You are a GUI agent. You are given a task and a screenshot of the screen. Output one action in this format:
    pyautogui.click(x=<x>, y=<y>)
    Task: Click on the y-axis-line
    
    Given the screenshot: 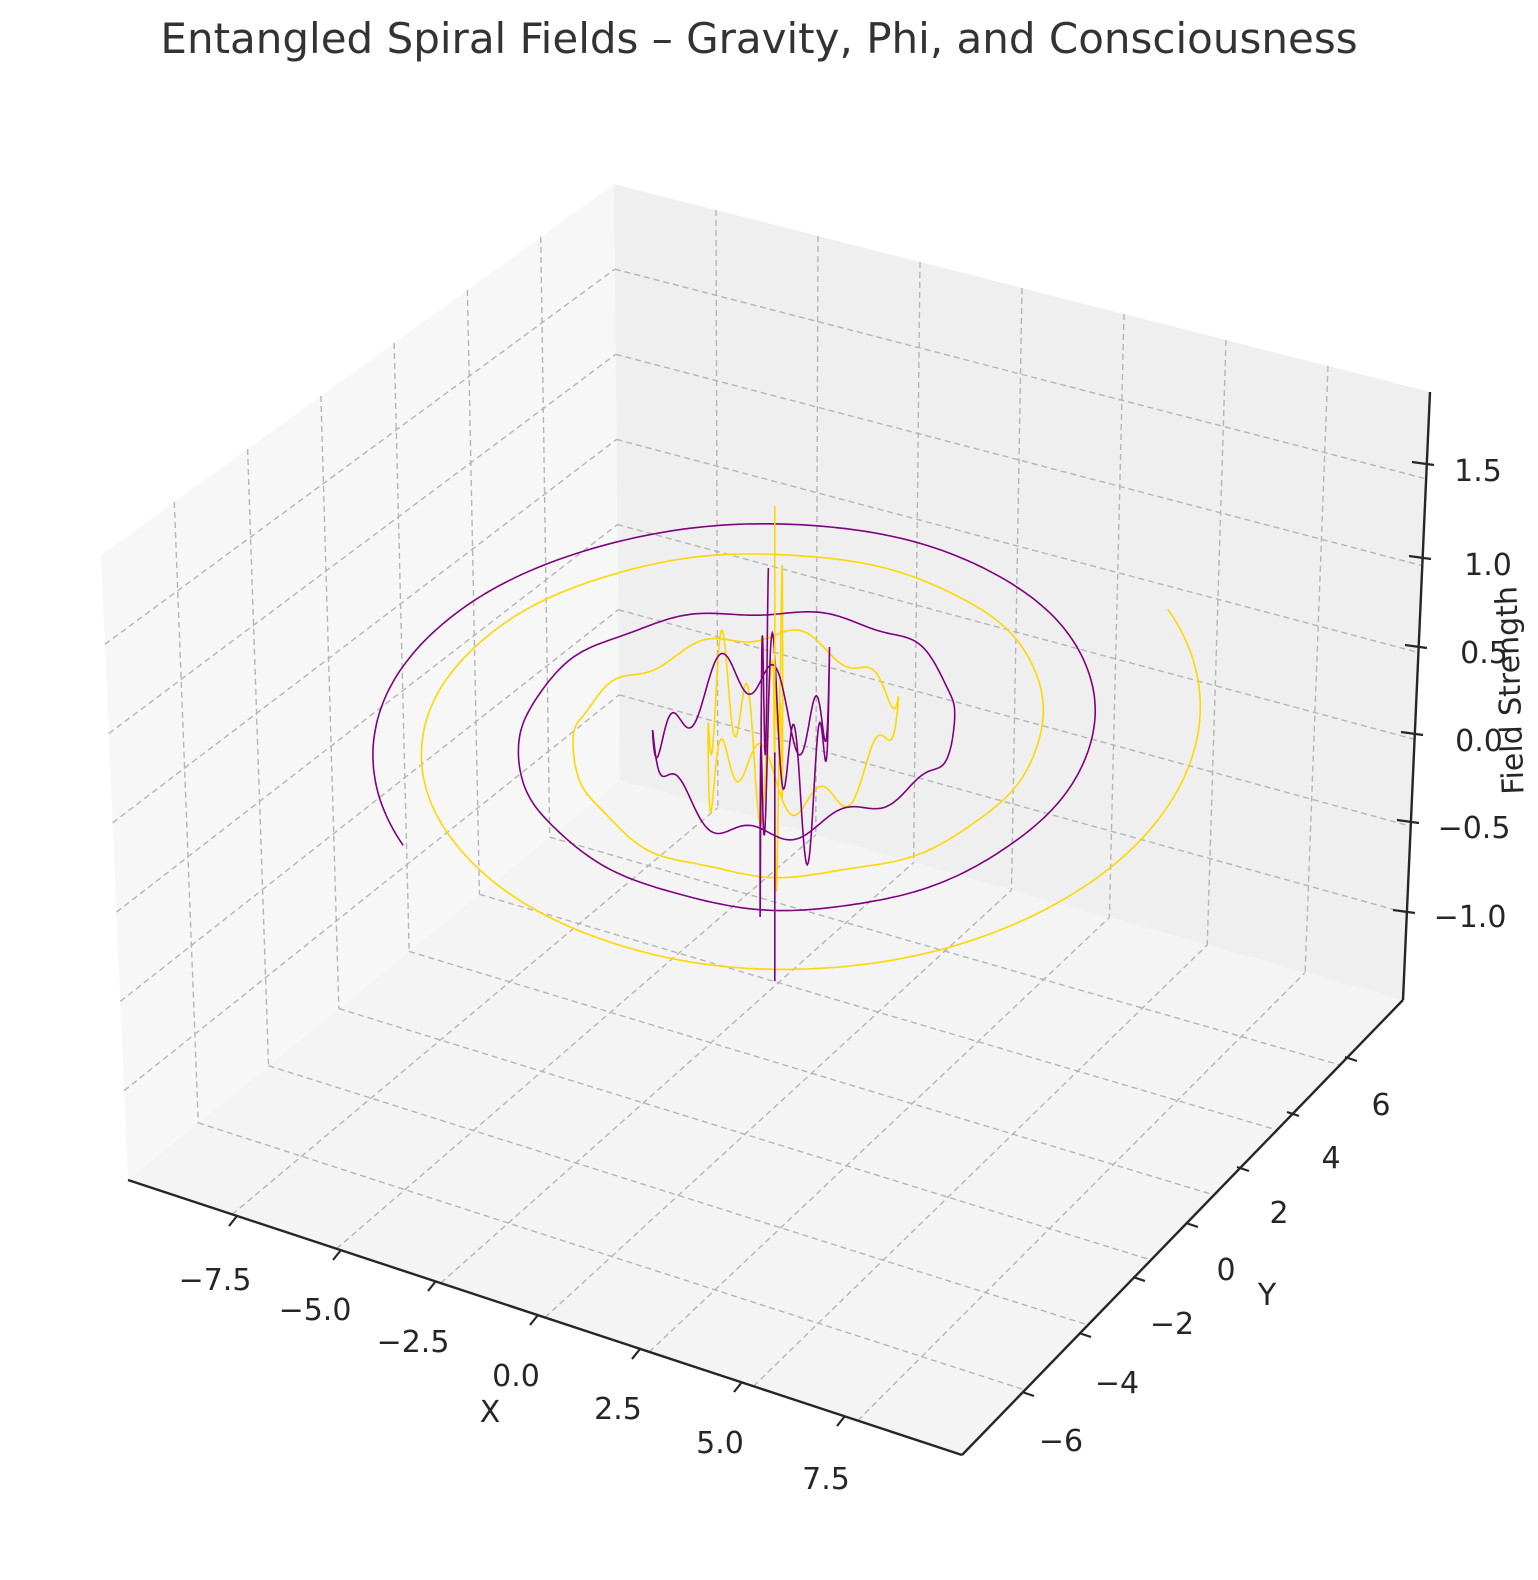 What is the action you would take?
    pyautogui.click(x=1182, y=1227)
    